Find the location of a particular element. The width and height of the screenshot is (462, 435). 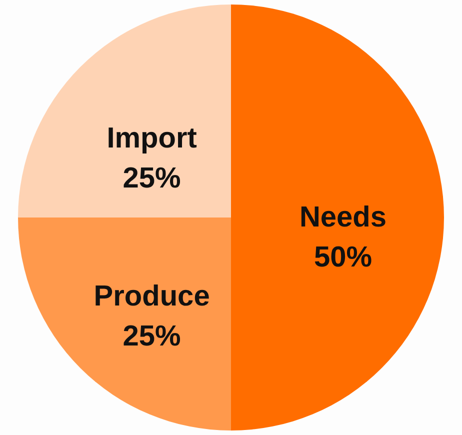

data-label: 50% is located at coordinates (343, 258).